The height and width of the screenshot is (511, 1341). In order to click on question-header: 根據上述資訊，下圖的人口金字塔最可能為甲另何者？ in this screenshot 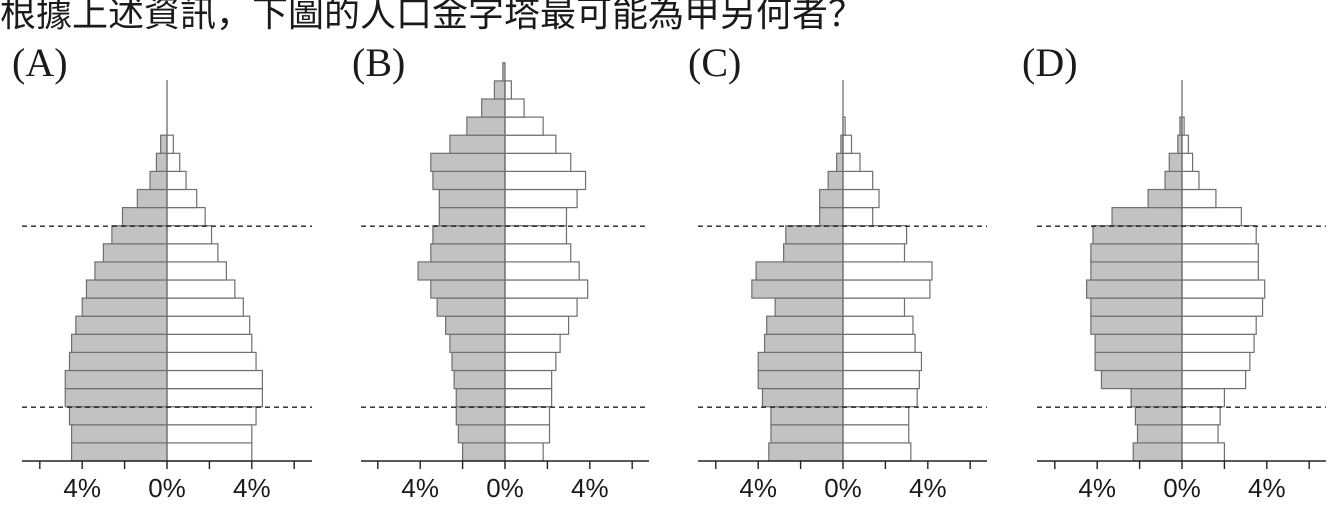, I will do `click(432, 17)`.